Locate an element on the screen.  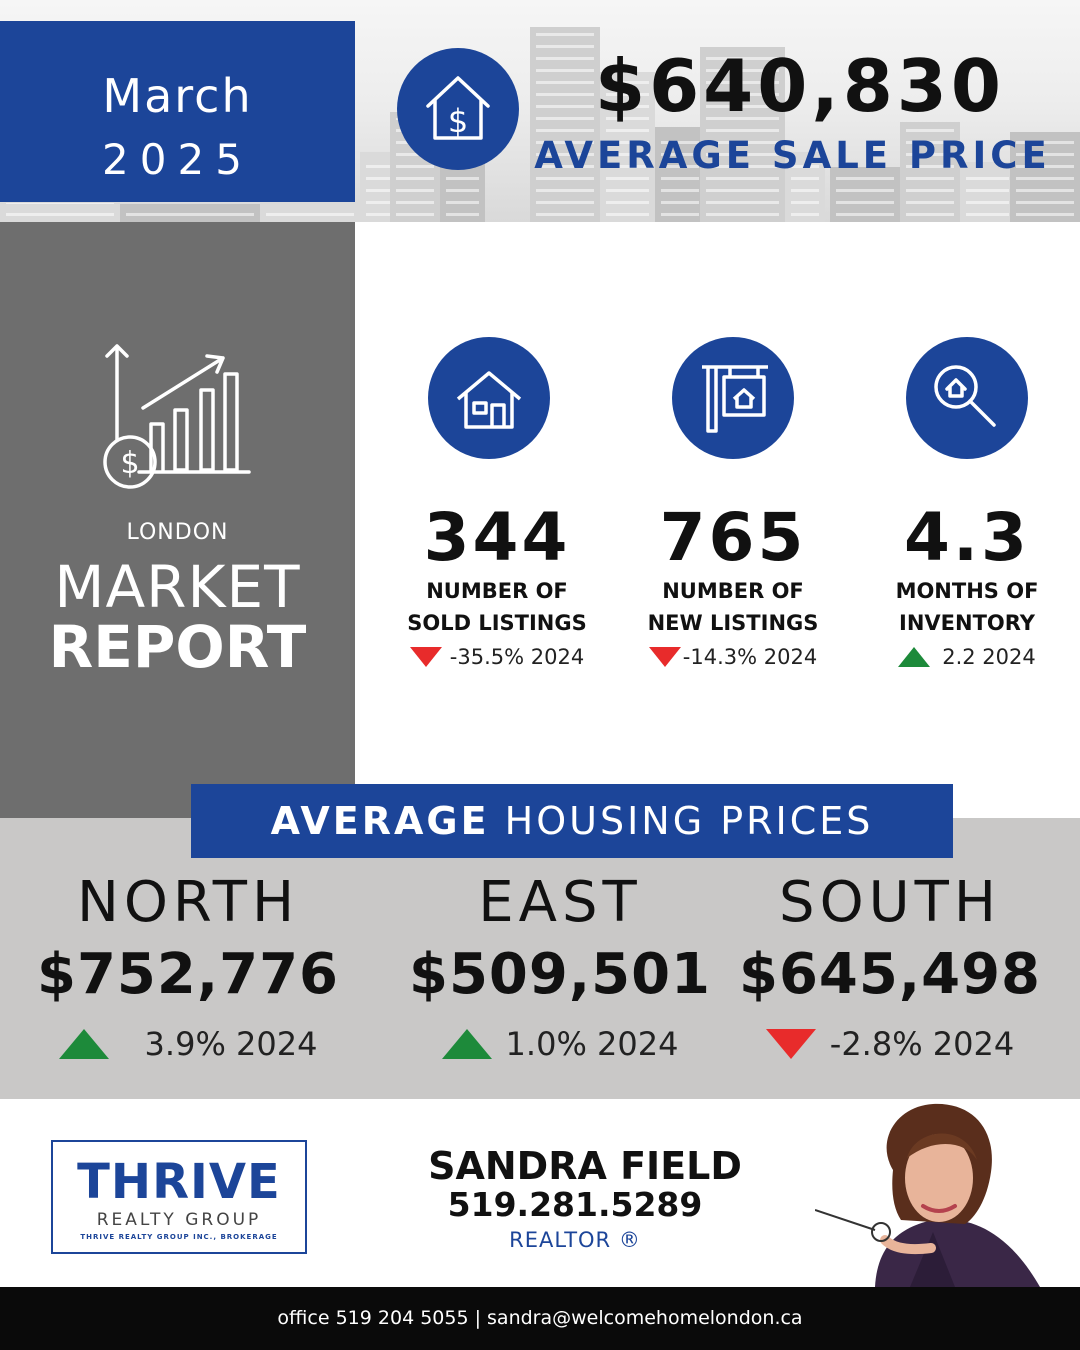
stat-change-text: -14.3% 2024 is located at coordinates (750, 657).